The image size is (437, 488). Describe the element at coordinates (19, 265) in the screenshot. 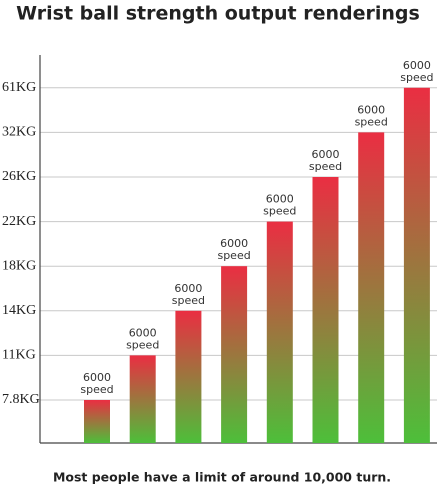

I see `y-tick-label: 18KG` at that location.